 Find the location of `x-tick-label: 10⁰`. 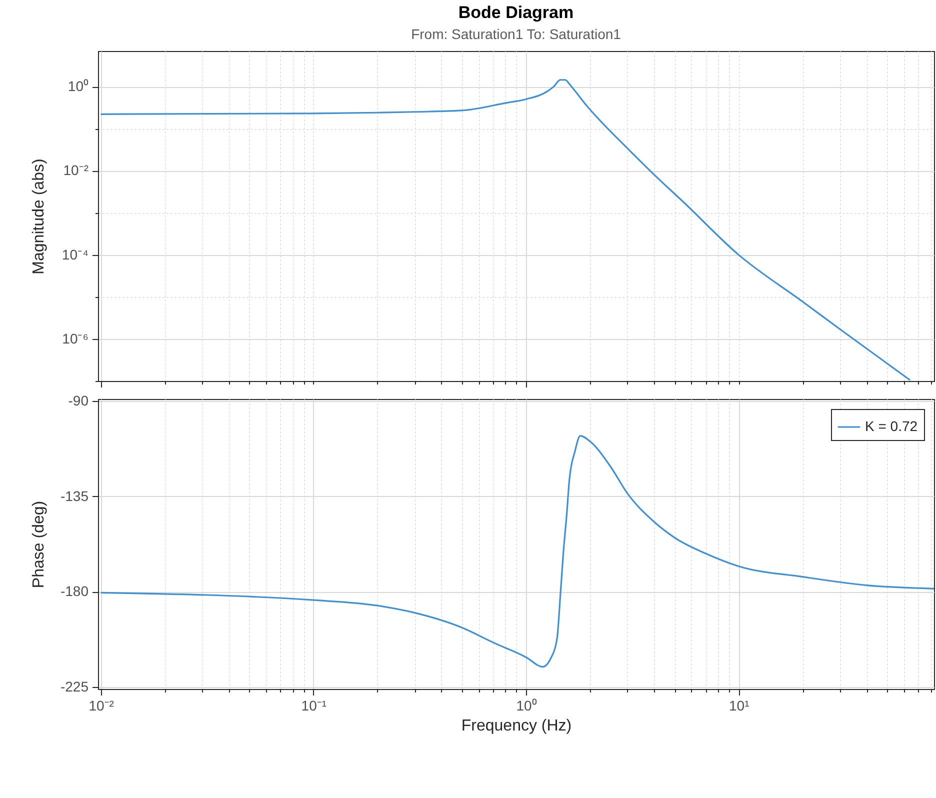

x-tick-label: 10⁰ is located at coordinates (526, 706).